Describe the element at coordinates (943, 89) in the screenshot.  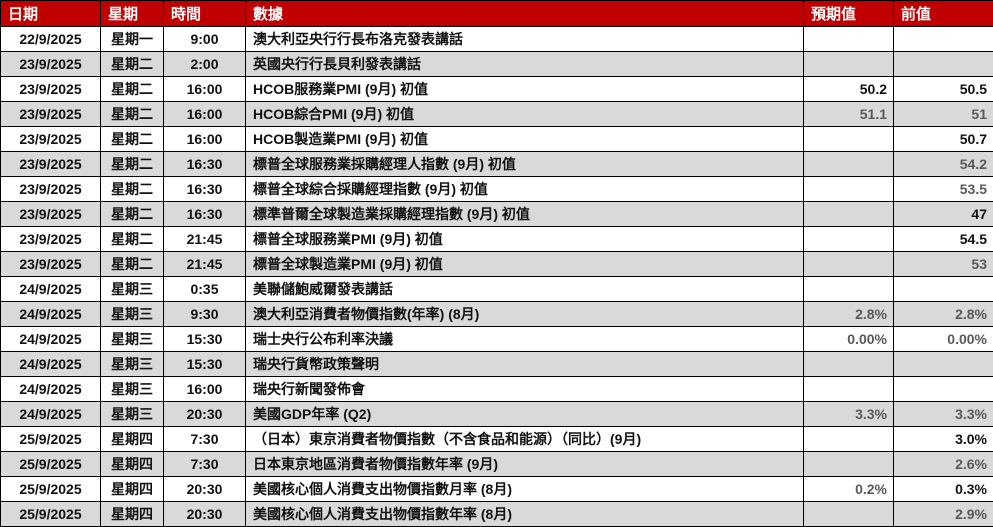
I see `previous-cell: 50.5` at that location.